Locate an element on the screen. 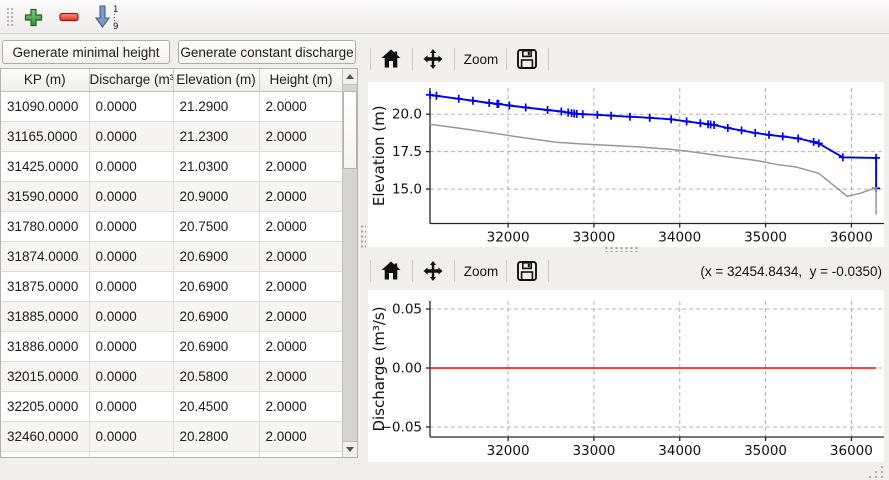  svg-text: 36000 is located at coordinates (851, 451).